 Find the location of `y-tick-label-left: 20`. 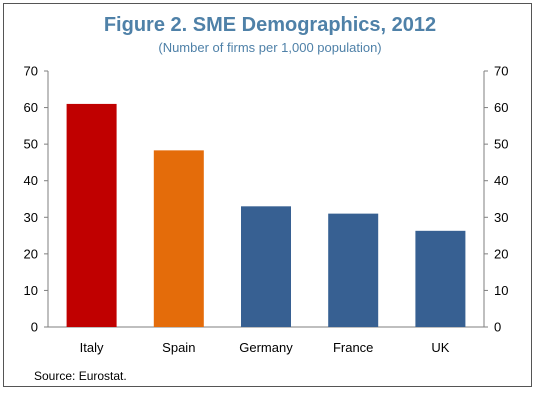

y-tick-label-left: 20 is located at coordinates (31, 253).